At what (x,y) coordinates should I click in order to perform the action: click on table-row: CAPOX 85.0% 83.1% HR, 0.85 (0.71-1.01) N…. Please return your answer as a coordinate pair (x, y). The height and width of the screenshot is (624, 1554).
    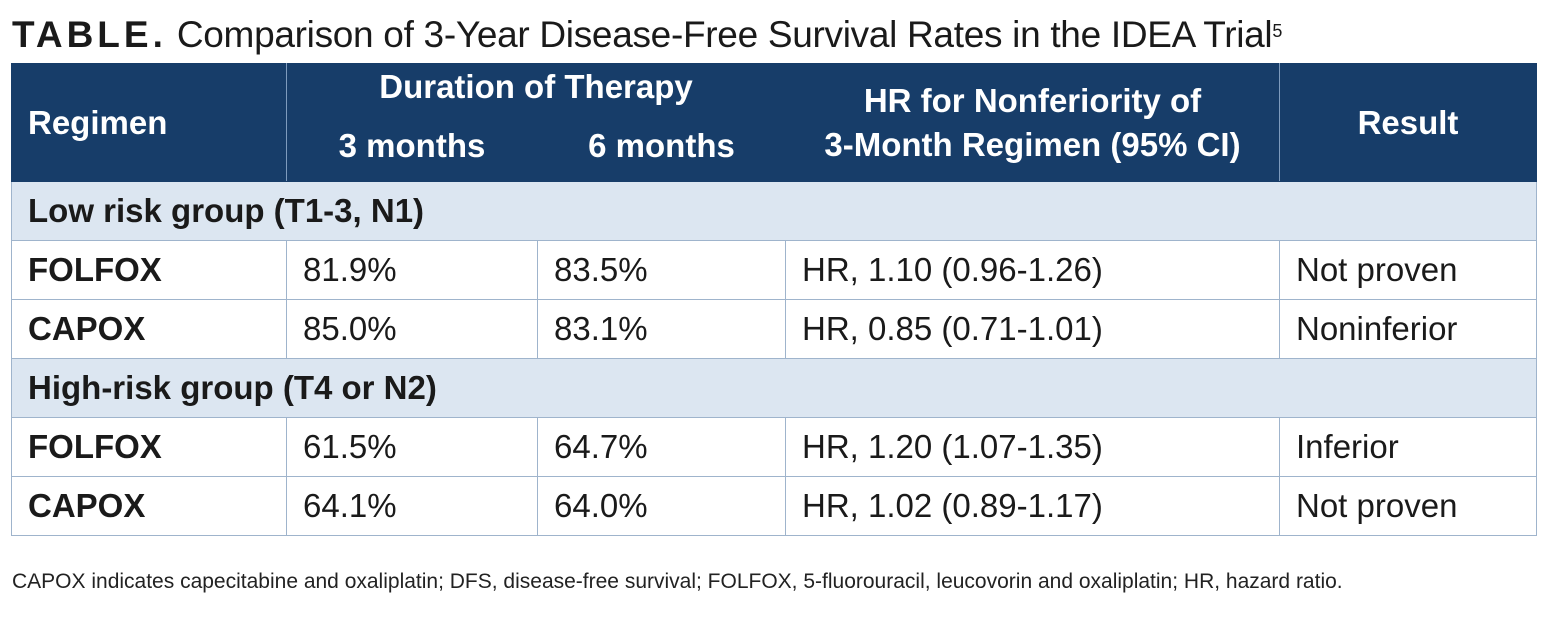
    Looking at the image, I should click on (774, 329).